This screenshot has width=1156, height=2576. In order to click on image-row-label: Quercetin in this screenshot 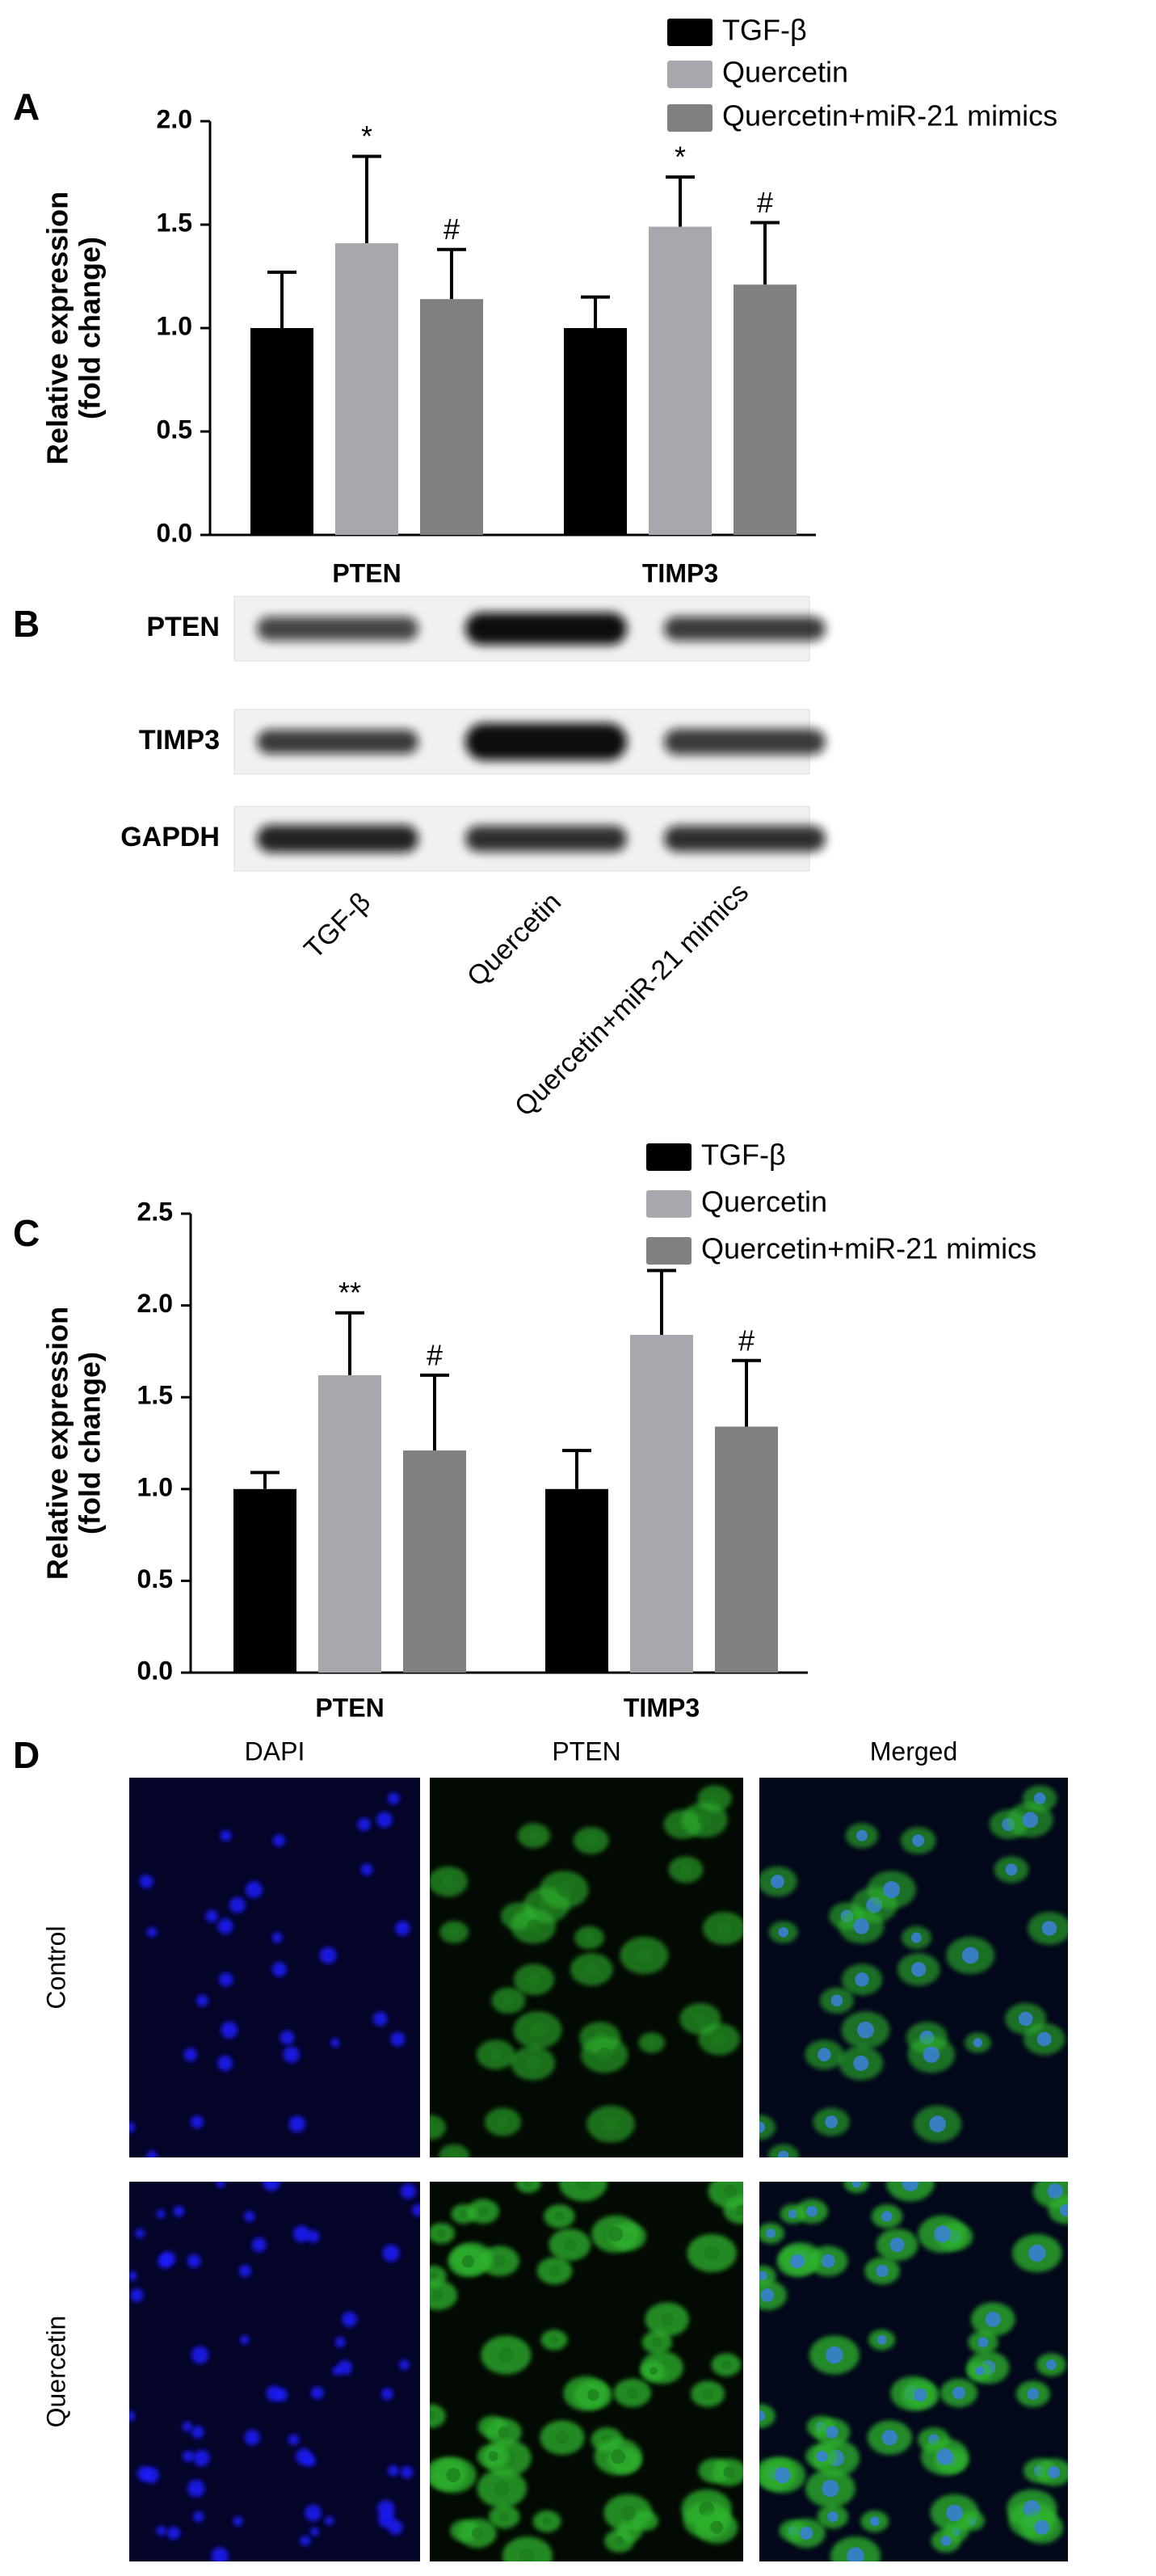, I will do `click(55, 2372)`.